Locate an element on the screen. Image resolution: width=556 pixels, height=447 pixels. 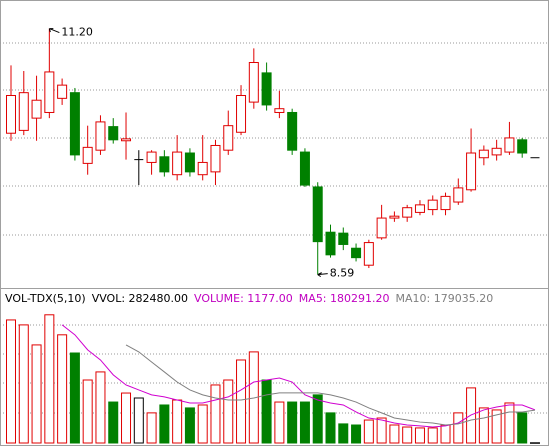
moving-average is located at coordinates (330, 385).